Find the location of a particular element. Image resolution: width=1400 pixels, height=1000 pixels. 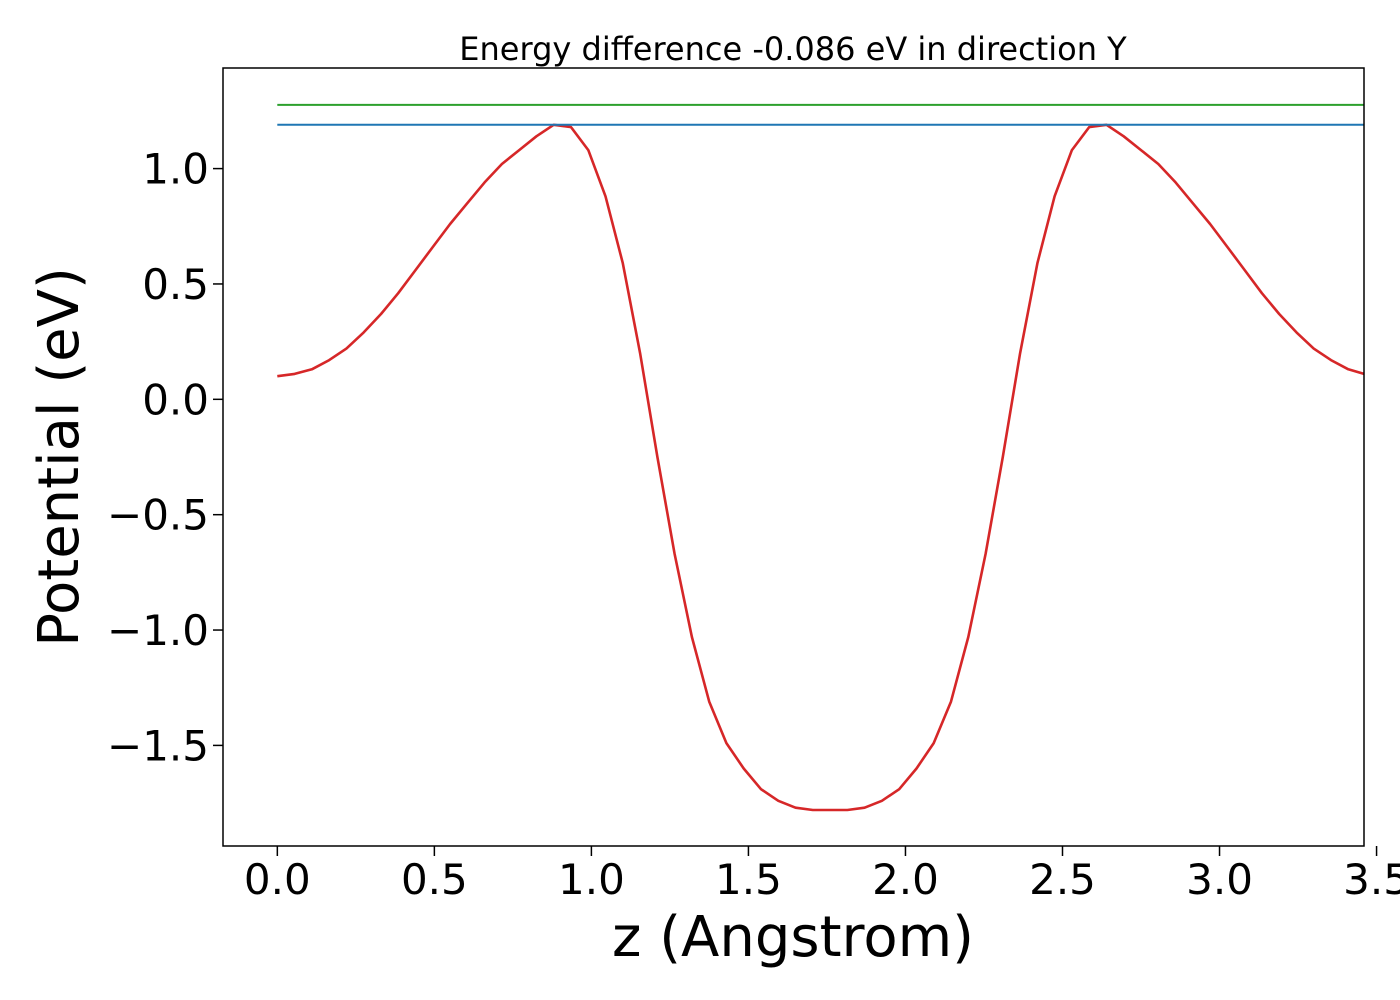

x-tick-label: 0.5 is located at coordinates (434, 879).